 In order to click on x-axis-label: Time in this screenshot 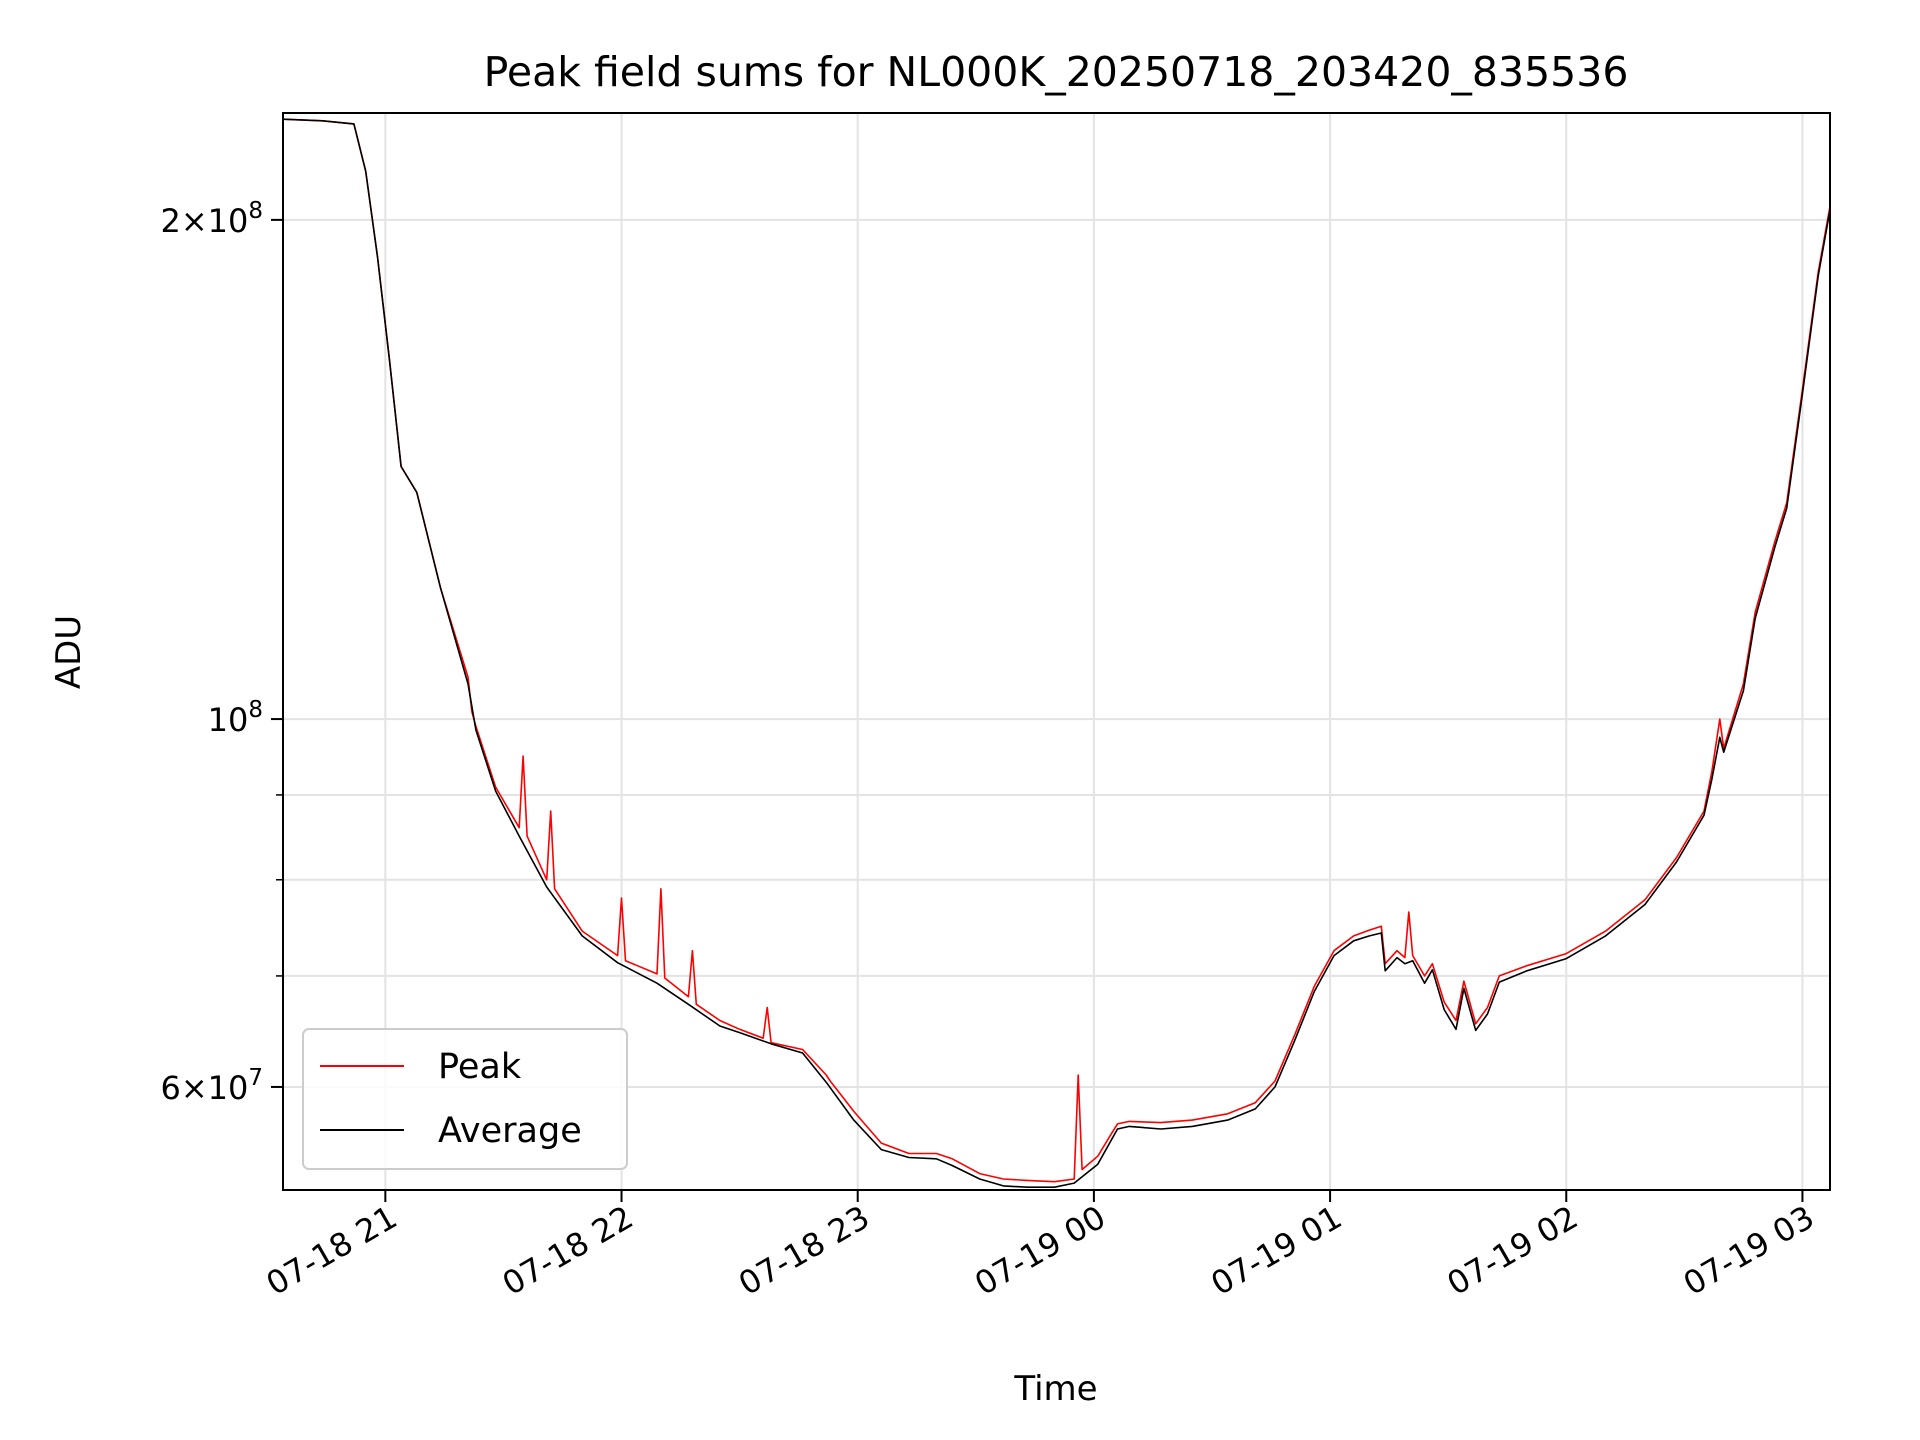, I will do `click(1055, 1389)`.